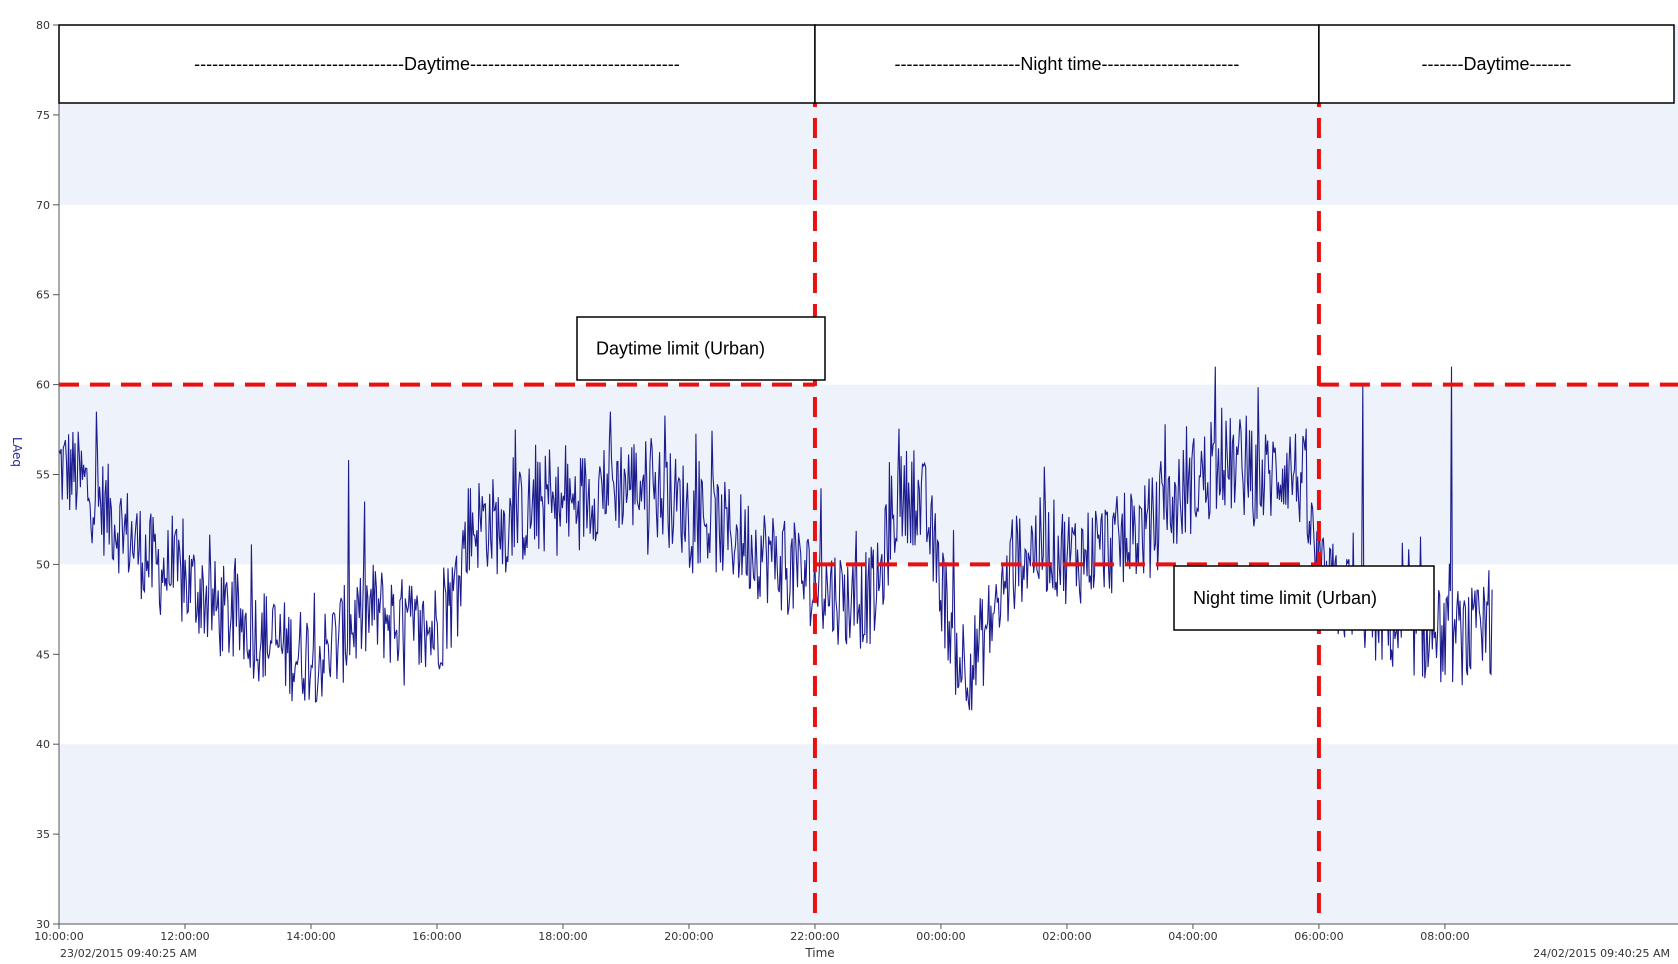  Describe the element at coordinates (58, 936) in the screenshot. I see `x-tick-label: 10:00:00` at that location.